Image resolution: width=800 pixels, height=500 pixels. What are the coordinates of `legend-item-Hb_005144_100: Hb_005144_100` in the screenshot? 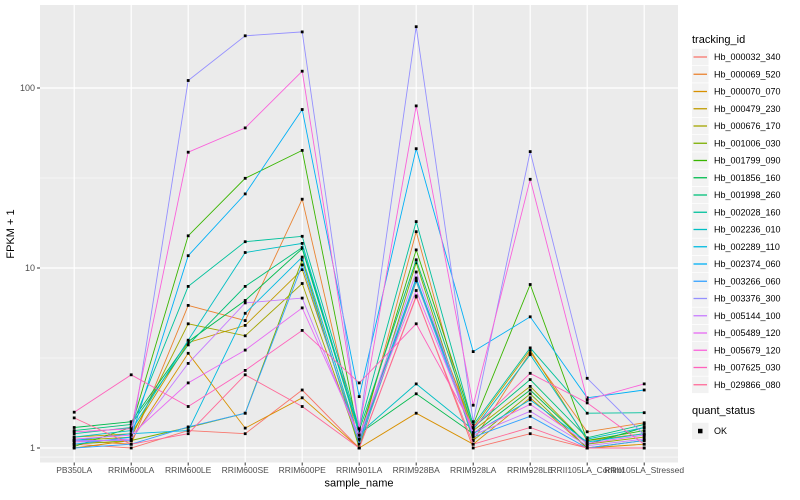 It's located at (736, 316).